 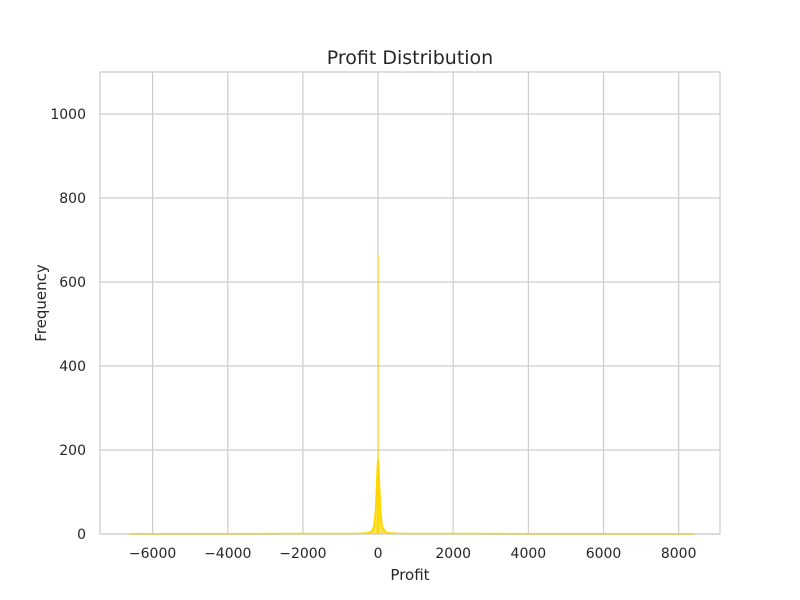 What do you see at coordinates (378, 554) in the screenshot?
I see `x-tick-label: 0` at bounding box center [378, 554].